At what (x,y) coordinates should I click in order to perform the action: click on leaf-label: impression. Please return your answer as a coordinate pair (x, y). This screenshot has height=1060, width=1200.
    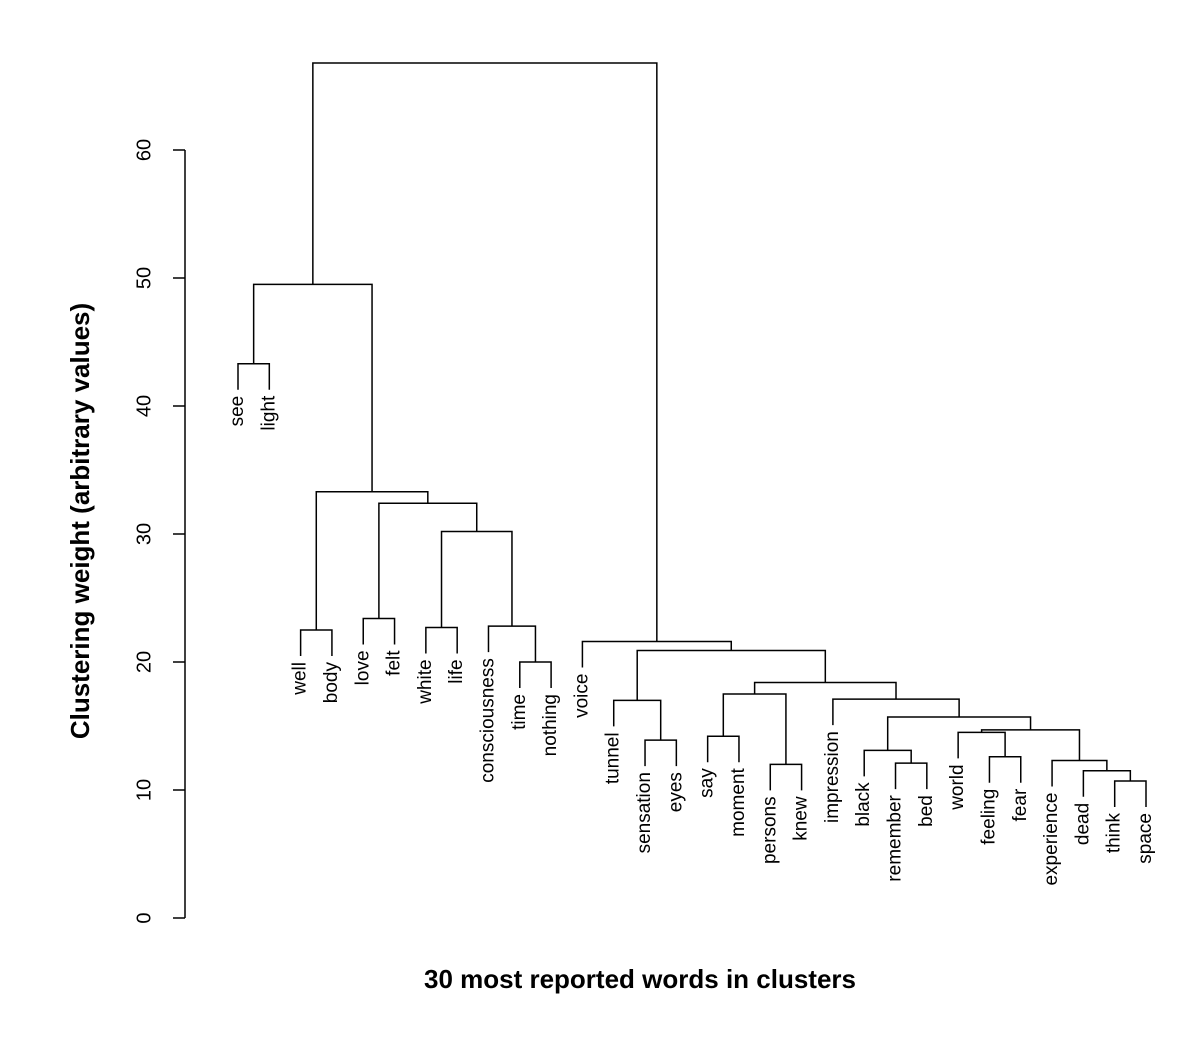
    Looking at the image, I should click on (832, 777).